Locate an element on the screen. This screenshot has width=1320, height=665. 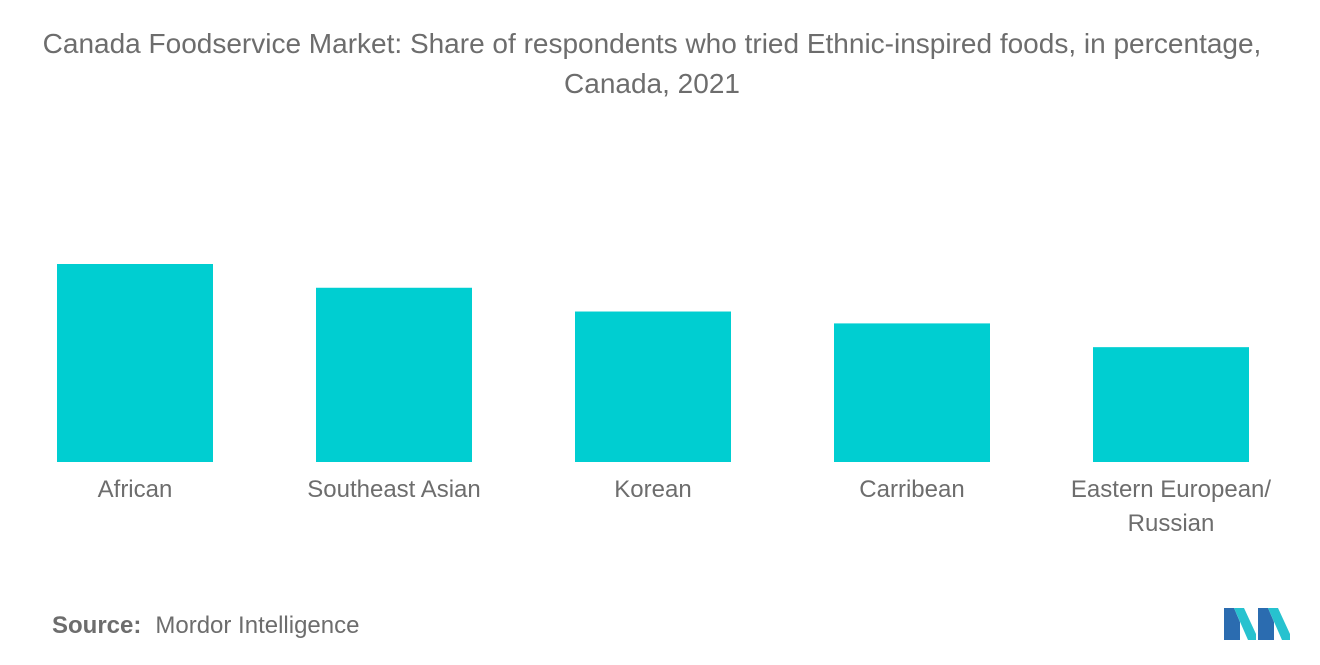
category-label-line: Korean is located at coordinates (652, 489).